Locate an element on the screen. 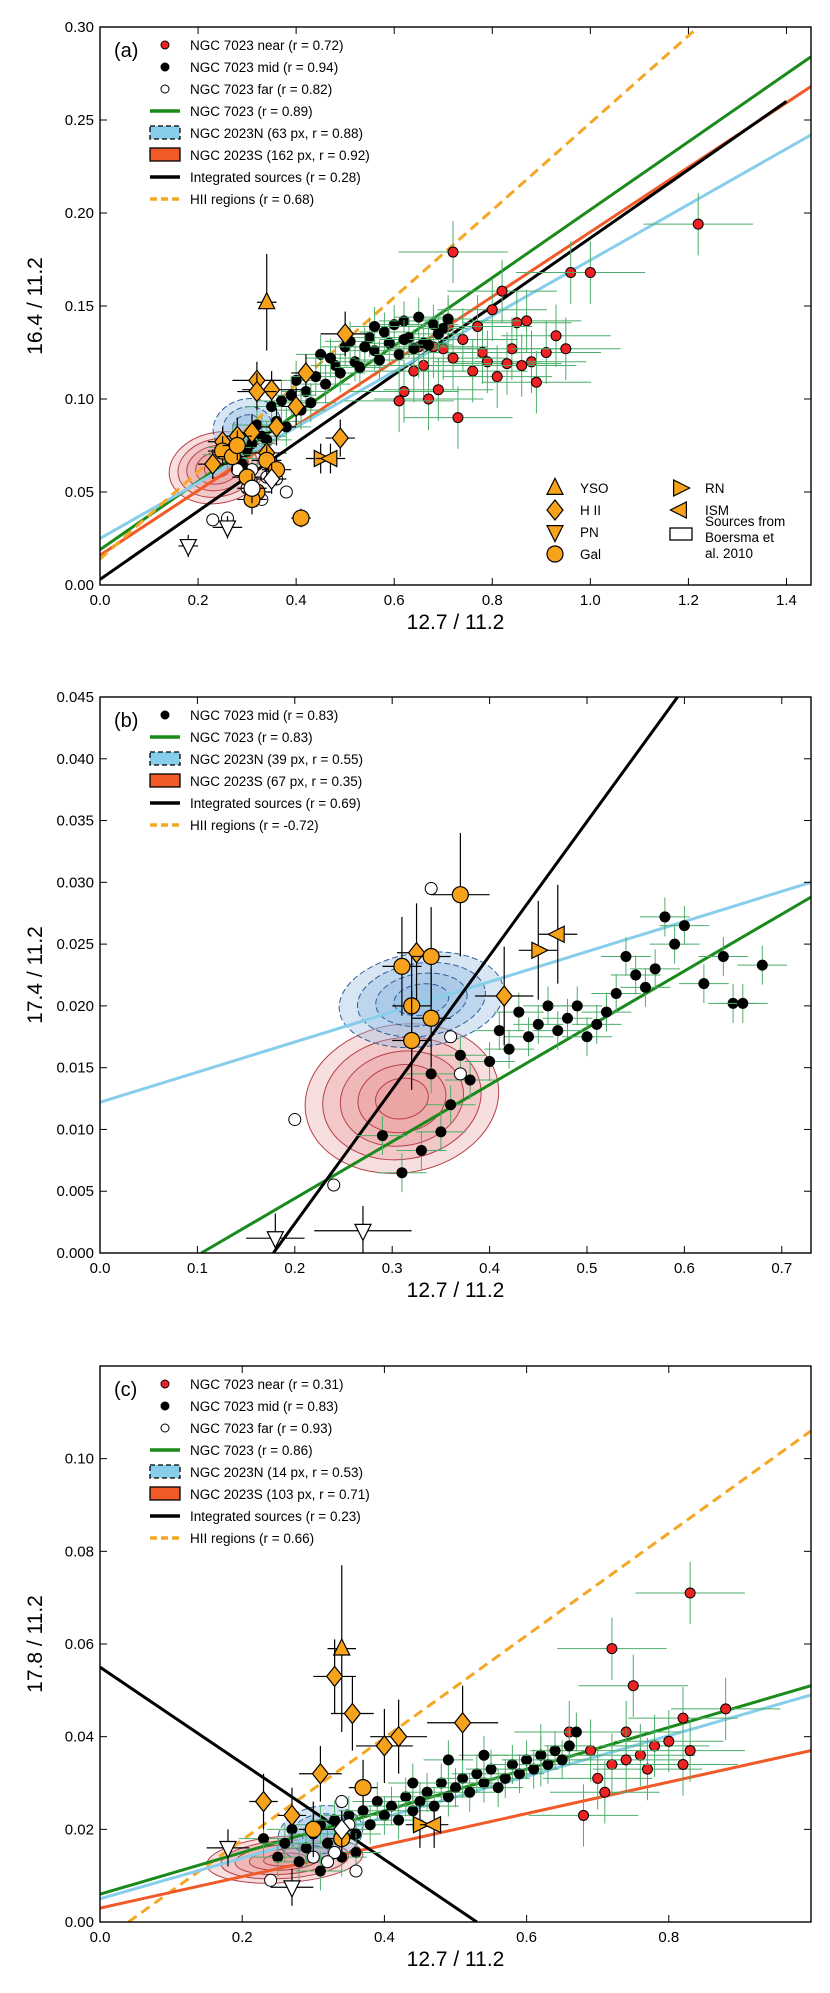 This screenshot has width=830, height=1993. boersma-source-circle-marker is located at coordinates (252, 488).